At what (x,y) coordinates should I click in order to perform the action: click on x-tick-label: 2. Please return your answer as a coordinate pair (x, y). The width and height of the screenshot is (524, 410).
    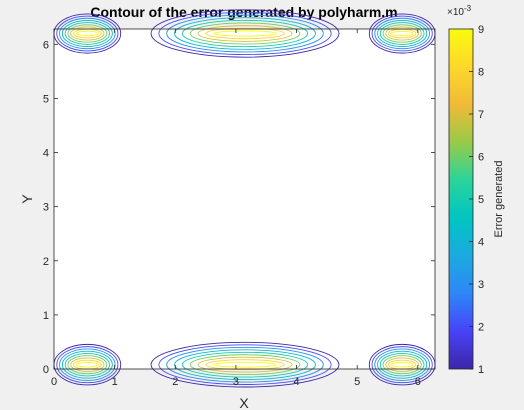
    Looking at the image, I should click on (175, 382).